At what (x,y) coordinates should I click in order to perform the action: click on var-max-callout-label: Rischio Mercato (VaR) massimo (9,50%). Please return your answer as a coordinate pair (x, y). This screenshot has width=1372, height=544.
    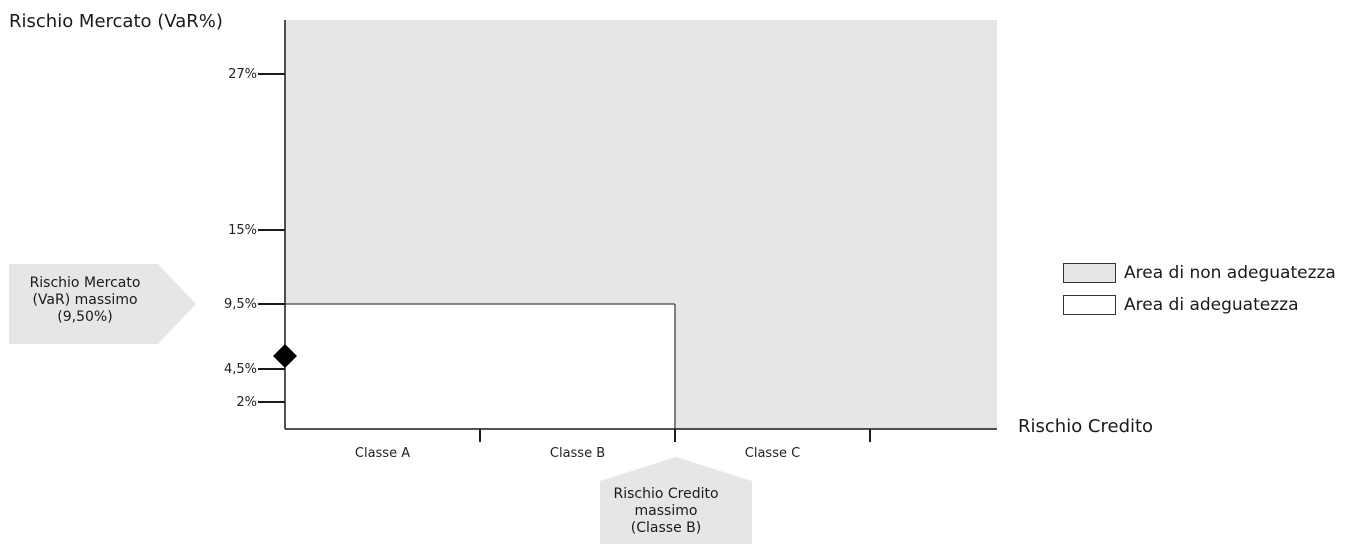
    Looking at the image, I should click on (85, 300).